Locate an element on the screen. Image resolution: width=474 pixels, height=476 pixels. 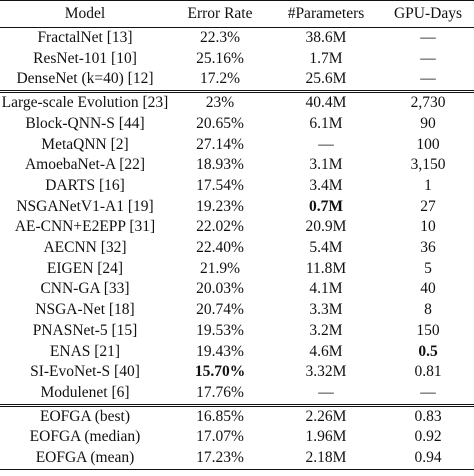
table-row: FractalNet [13] 22.3% 38.6M — is located at coordinates (237, 37).